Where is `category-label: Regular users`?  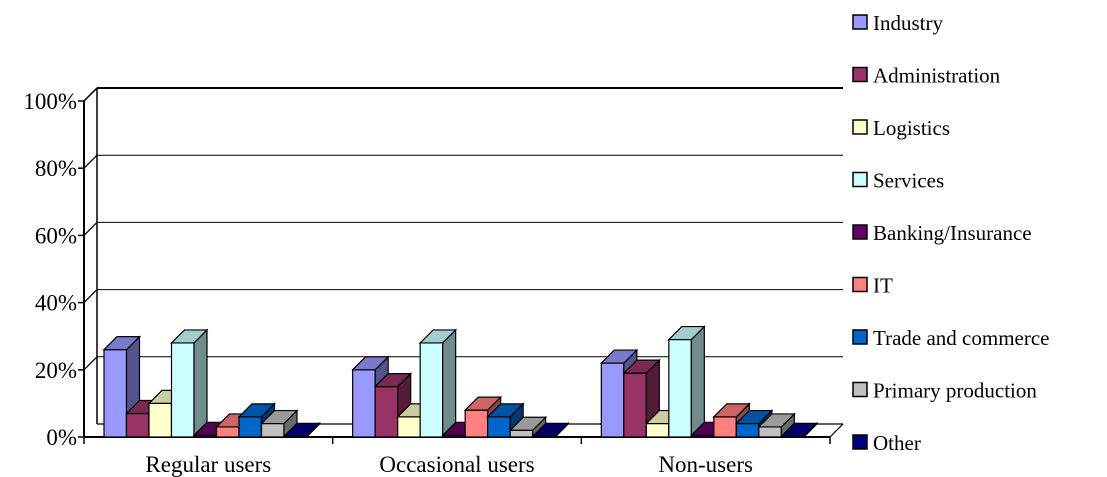
category-label: Regular users is located at coordinates (208, 464).